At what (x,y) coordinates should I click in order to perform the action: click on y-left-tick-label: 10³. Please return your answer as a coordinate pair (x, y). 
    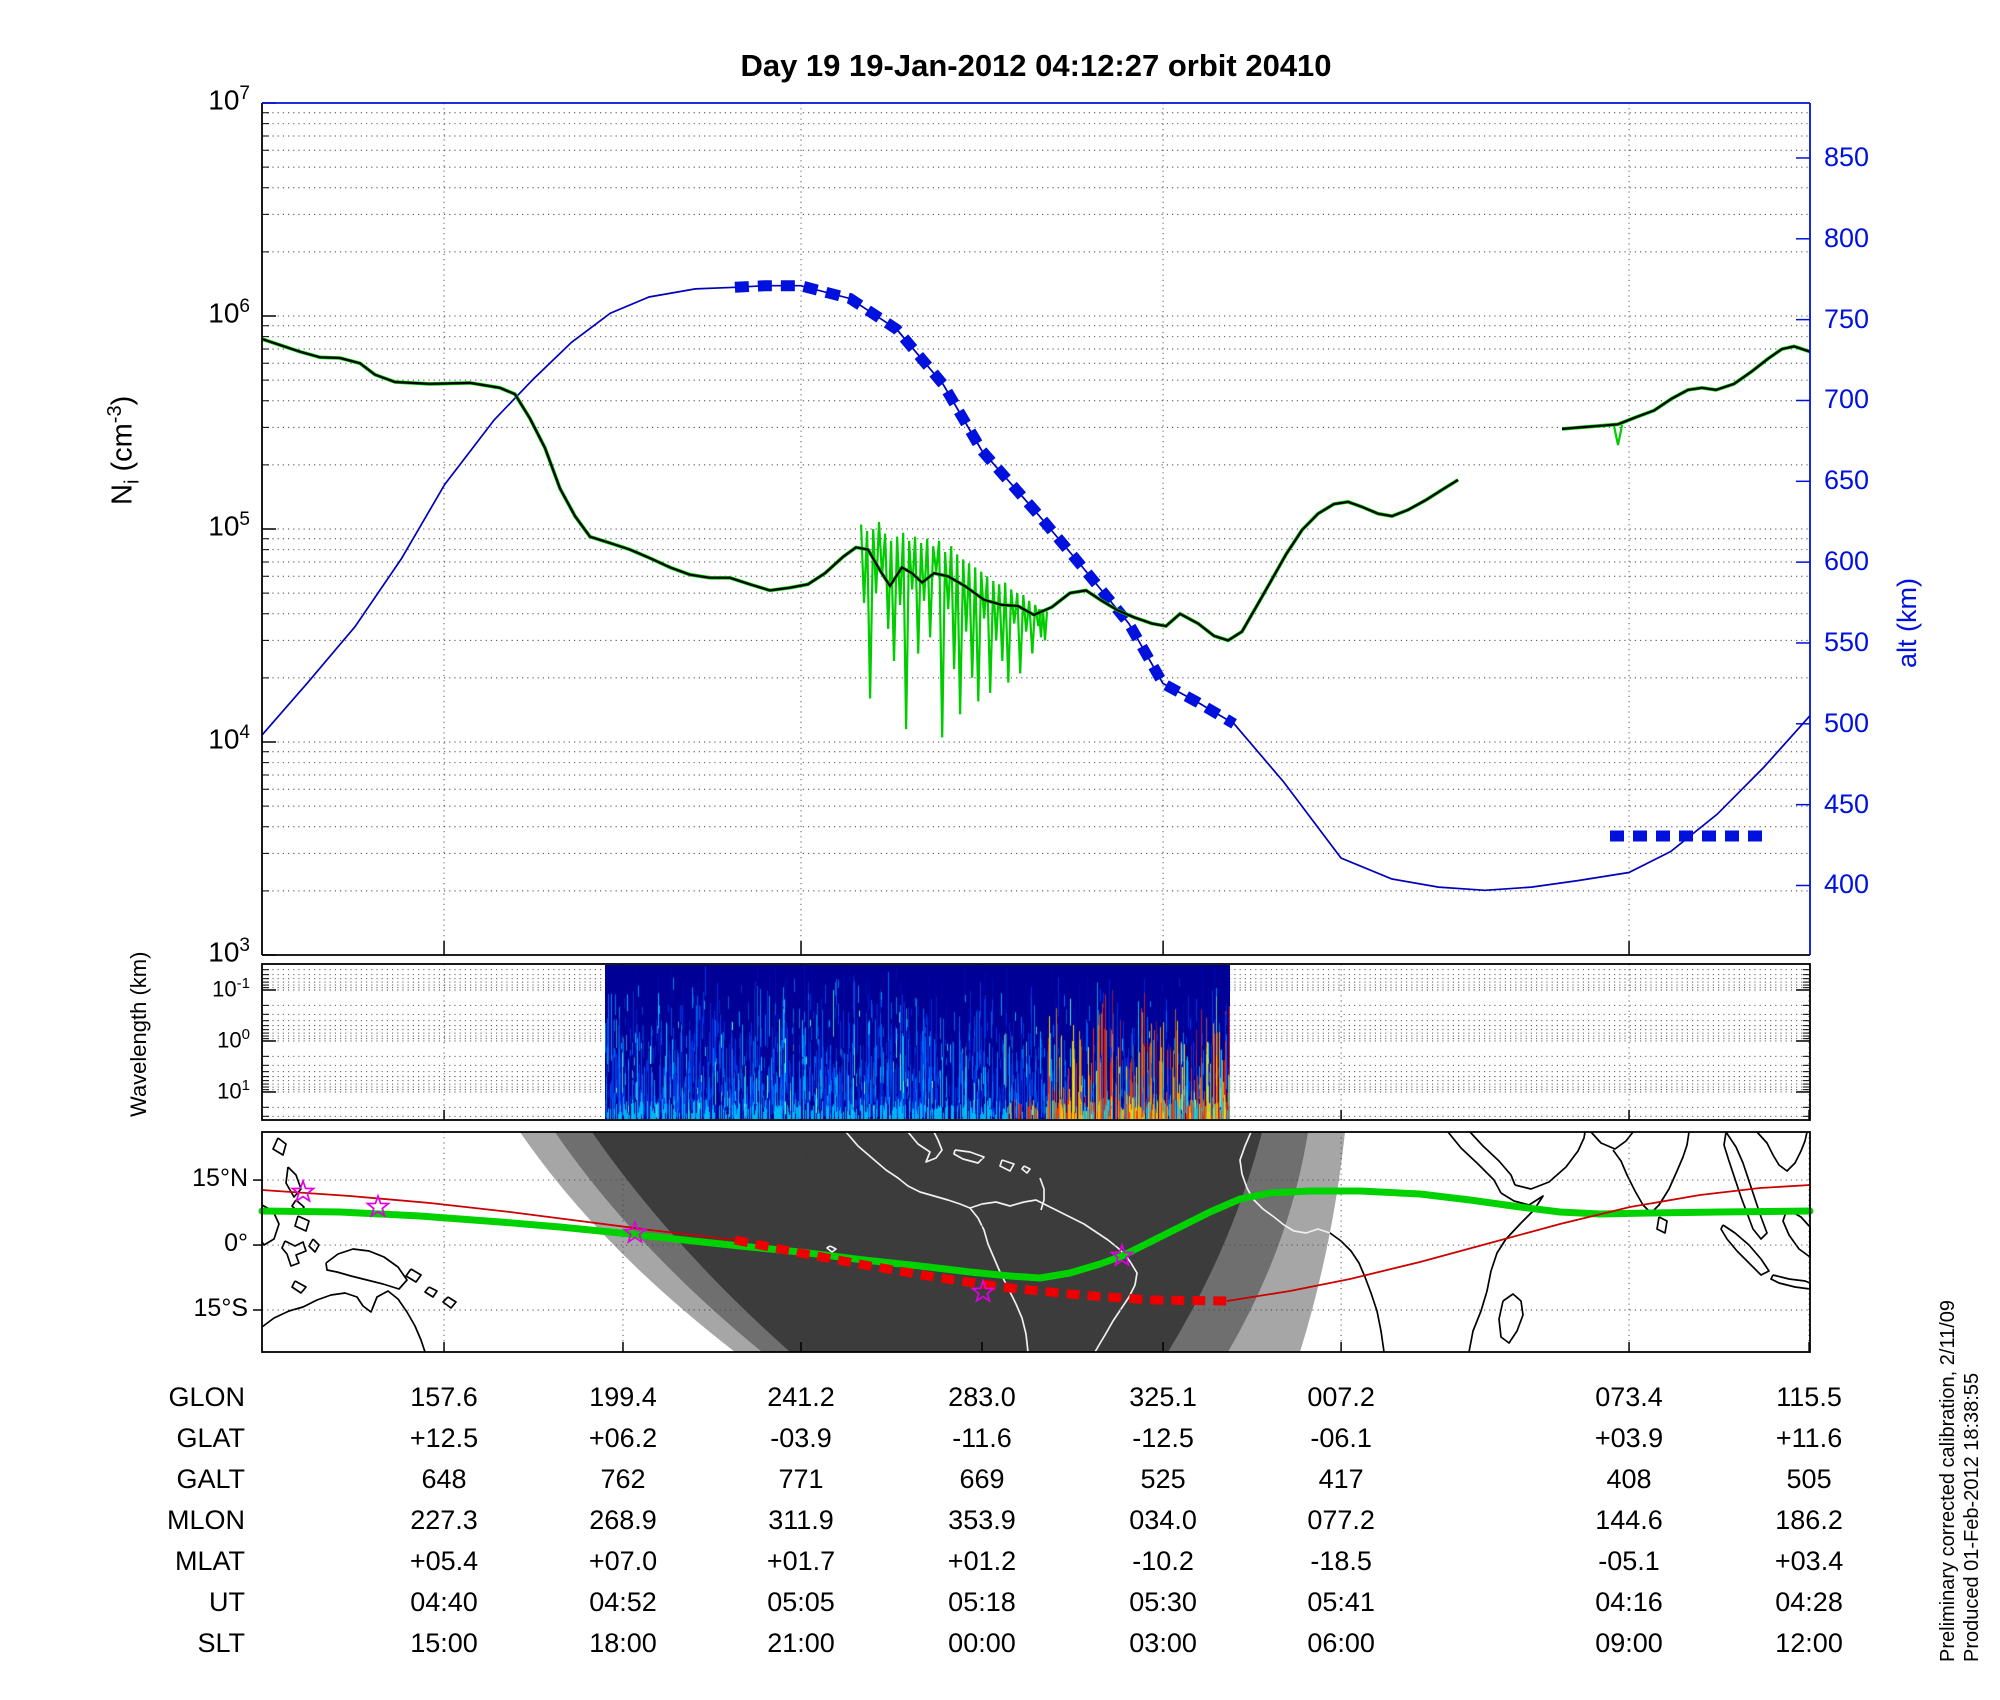
    Looking at the image, I should click on (229, 951).